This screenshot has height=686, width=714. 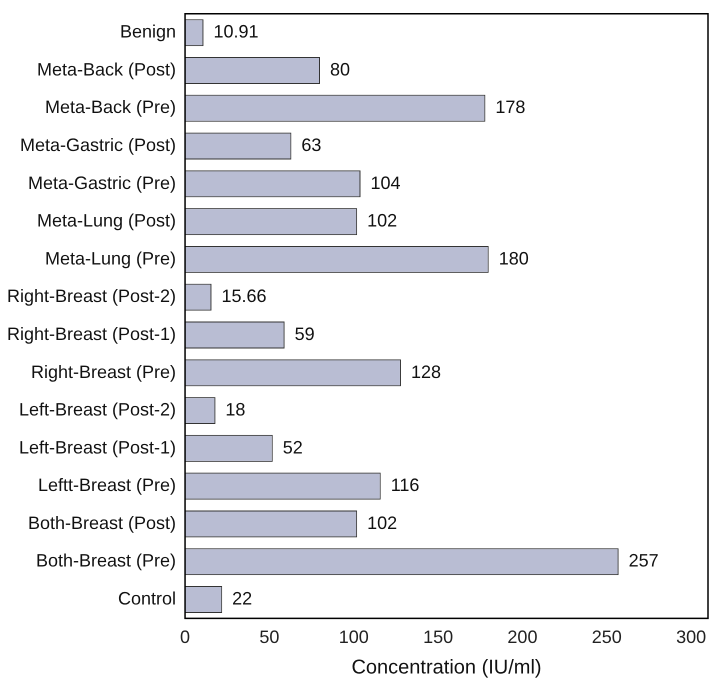 What do you see at coordinates (91, 296) in the screenshot?
I see `y-tick-label: Right-Breast (Post-2)` at bounding box center [91, 296].